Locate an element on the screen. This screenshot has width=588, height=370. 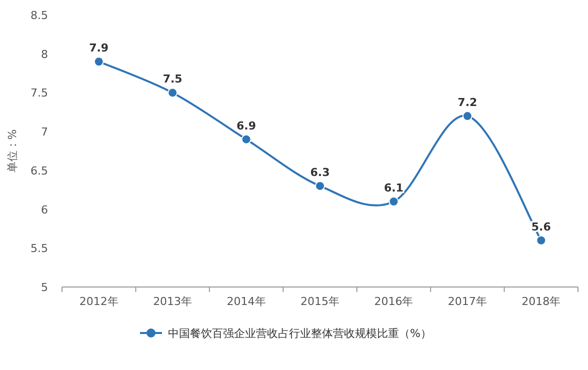
y-tick-label: 8.5 is located at coordinates (39, 15).